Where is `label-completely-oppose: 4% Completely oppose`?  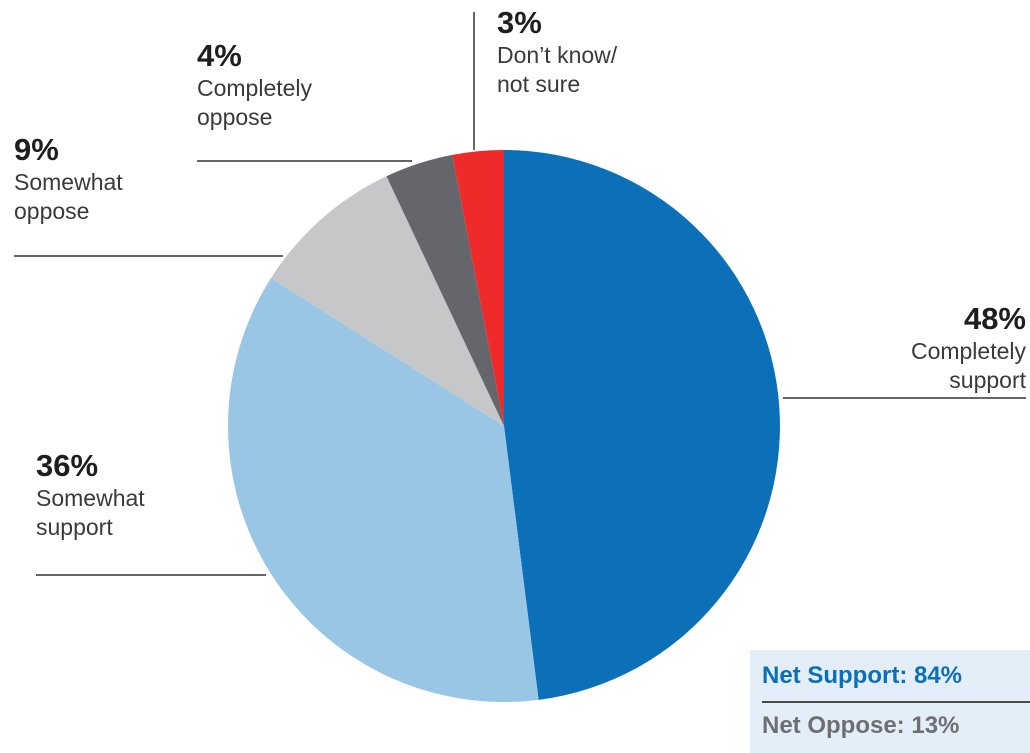
label-completely-oppose: 4% Completely oppose is located at coordinates (272, 84).